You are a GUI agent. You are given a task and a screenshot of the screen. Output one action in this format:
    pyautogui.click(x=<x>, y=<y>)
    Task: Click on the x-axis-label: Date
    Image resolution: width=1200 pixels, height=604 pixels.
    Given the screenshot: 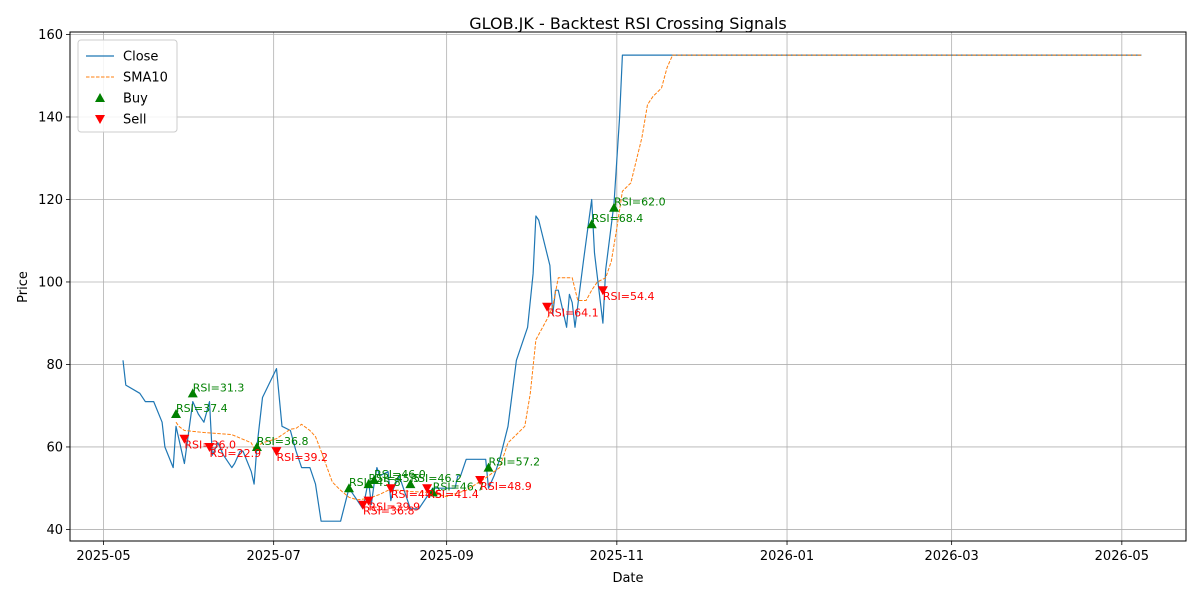 What is the action you would take?
    pyautogui.click(x=627, y=578)
    